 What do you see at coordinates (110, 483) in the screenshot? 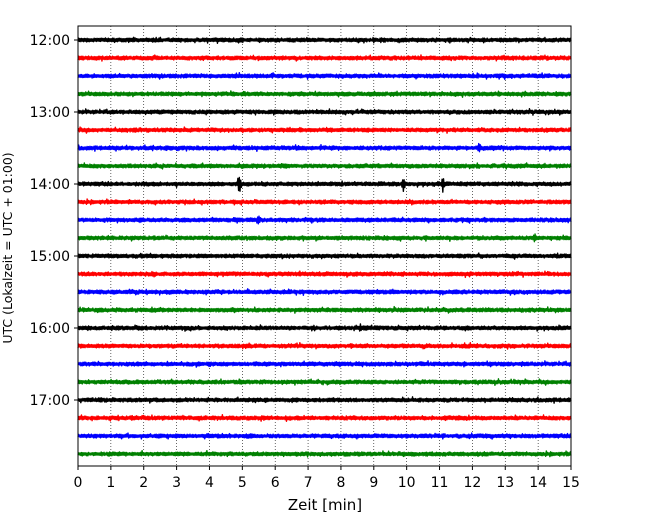
I see `x-tick-label: 1` at bounding box center [110, 483].